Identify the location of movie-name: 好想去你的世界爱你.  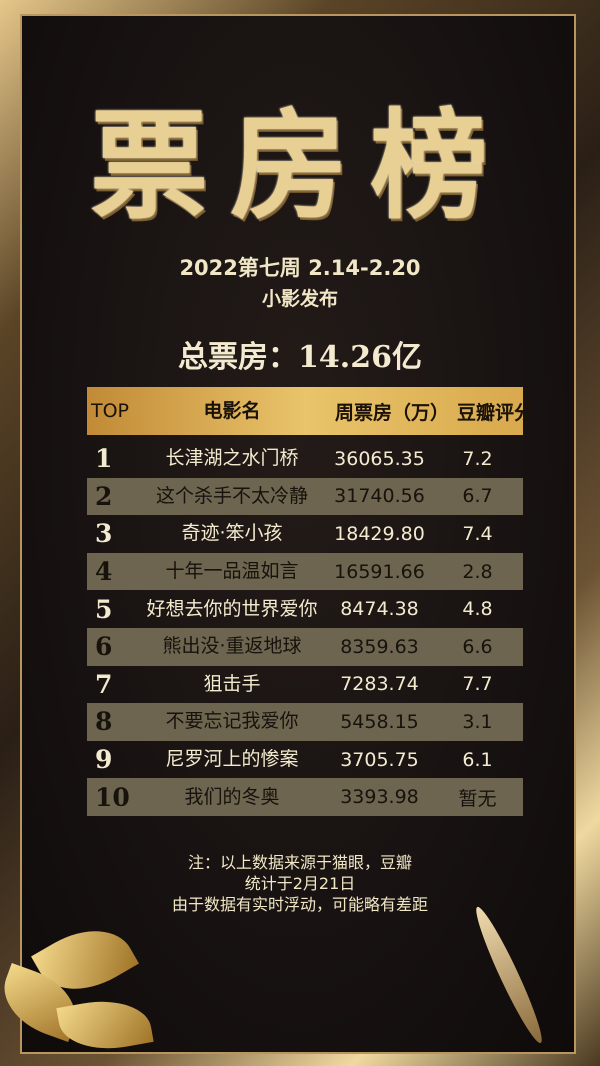
(232, 608).